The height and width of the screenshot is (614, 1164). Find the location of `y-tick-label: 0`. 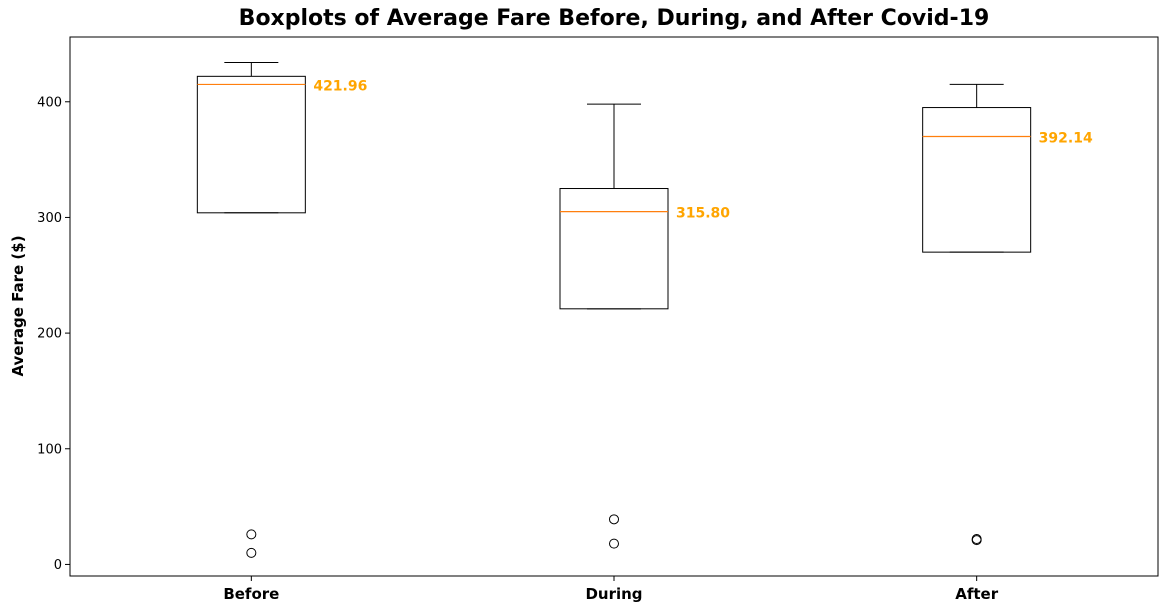

y-tick-label: 0 is located at coordinates (58, 565).